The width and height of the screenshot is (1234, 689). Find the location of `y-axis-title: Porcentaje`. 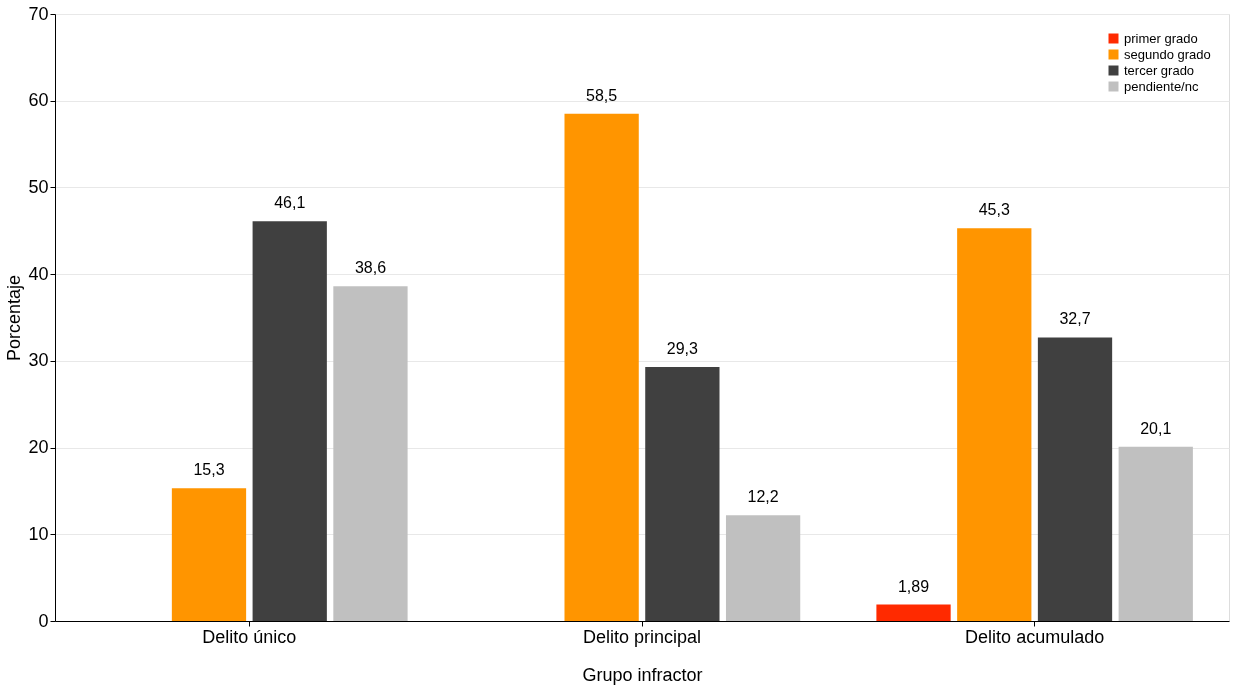

y-axis-title: Porcentaje is located at coordinates (14, 318).